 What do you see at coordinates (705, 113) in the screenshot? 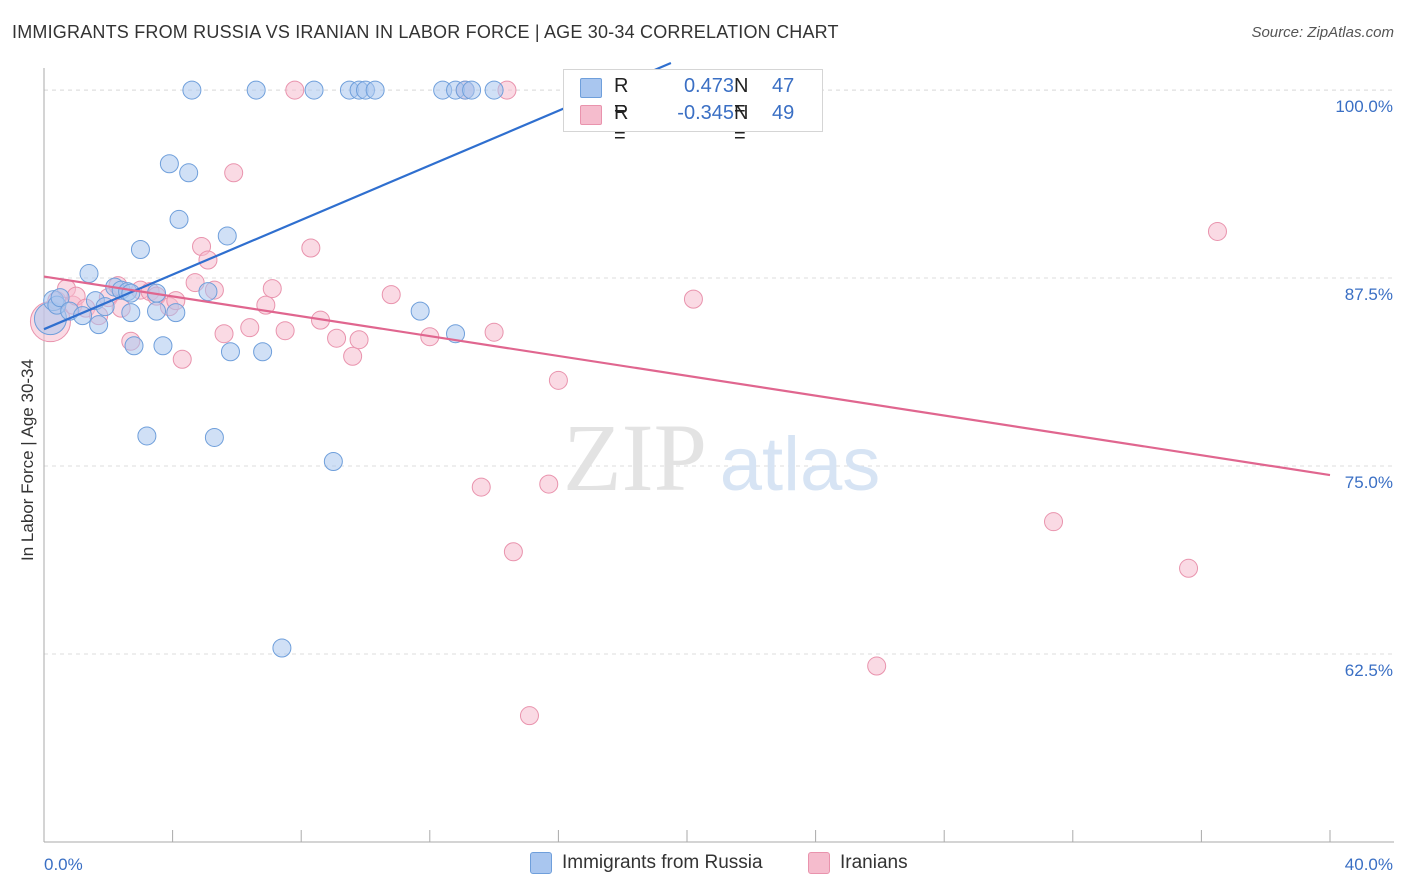
I see `legend-r-value: -0.345` at bounding box center [705, 113].